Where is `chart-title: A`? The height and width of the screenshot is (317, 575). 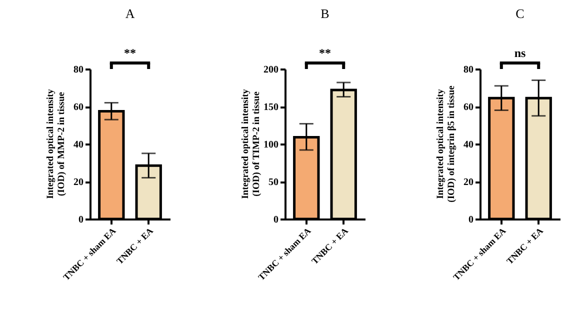 chart-title: A is located at coordinates (130, 13).